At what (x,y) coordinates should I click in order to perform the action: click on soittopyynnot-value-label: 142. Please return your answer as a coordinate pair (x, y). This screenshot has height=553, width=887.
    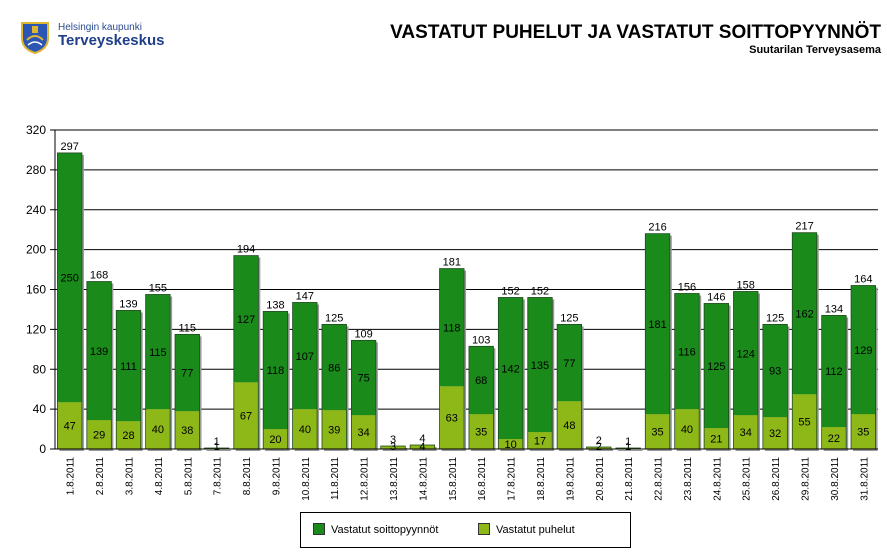
    Looking at the image, I should click on (510, 369).